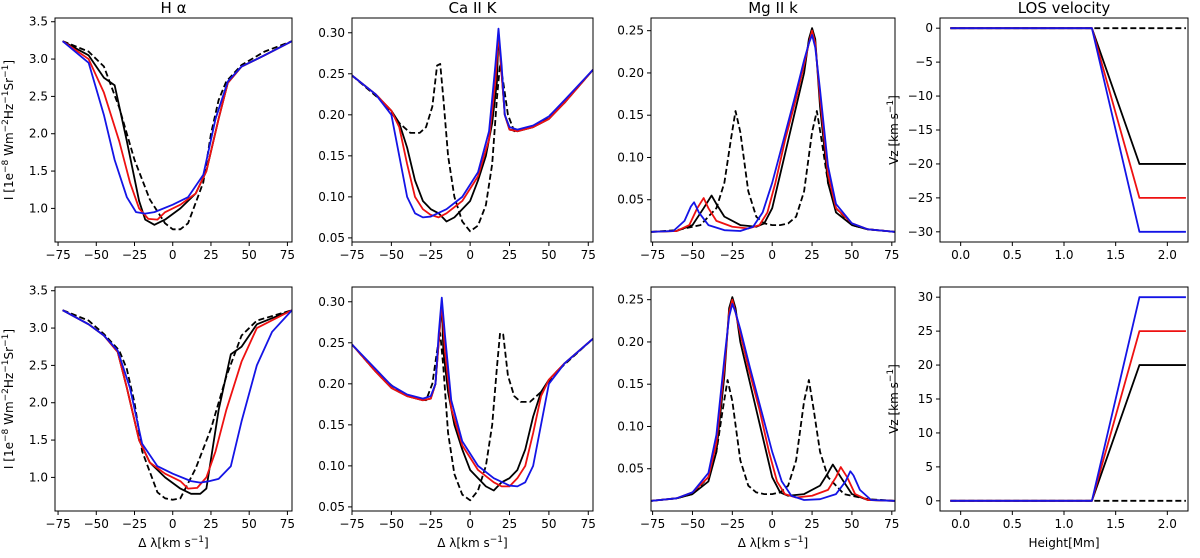  What do you see at coordinates (331, 33) in the screenshot?
I see `y-tick-label: 0.30` at bounding box center [331, 33].